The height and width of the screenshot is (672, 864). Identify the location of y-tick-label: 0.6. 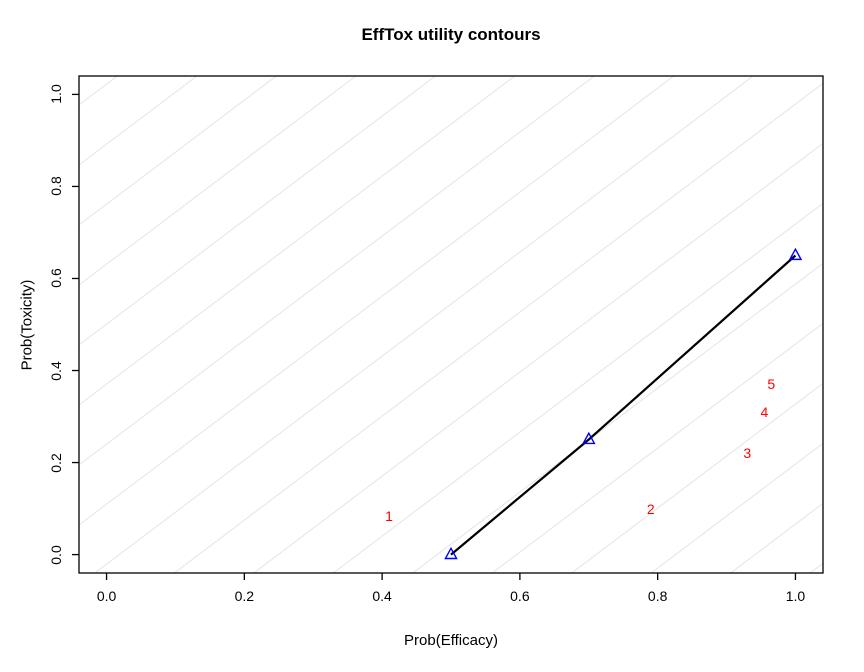
(56, 278).